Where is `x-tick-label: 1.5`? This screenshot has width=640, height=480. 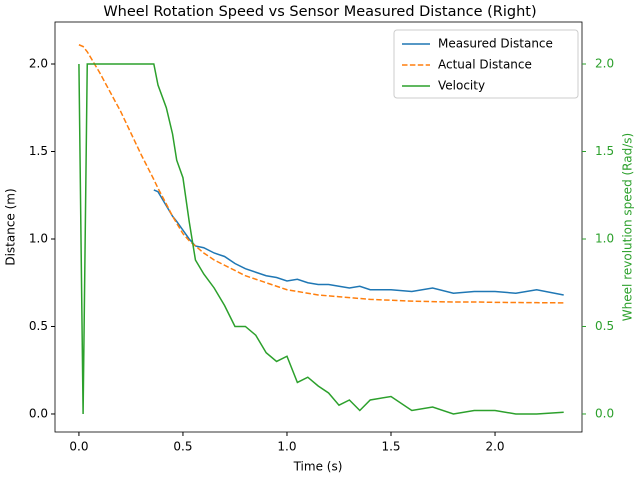
x-tick-label: 1.5 is located at coordinates (390, 447).